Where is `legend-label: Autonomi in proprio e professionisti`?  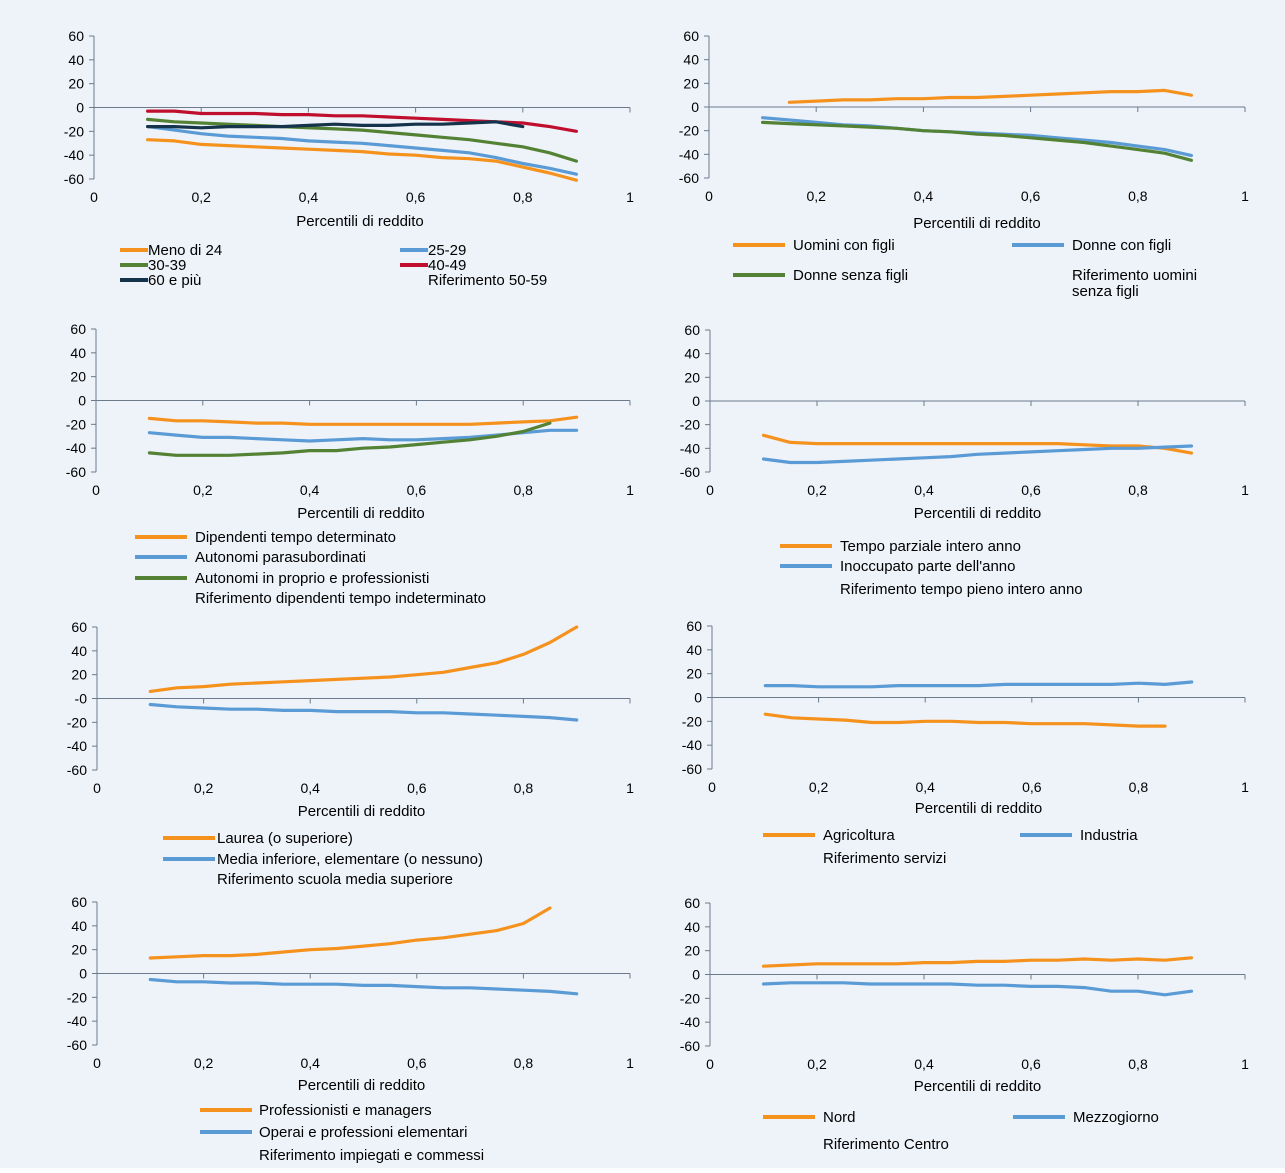
legend-label: Autonomi in proprio e professionisti is located at coordinates (312, 578).